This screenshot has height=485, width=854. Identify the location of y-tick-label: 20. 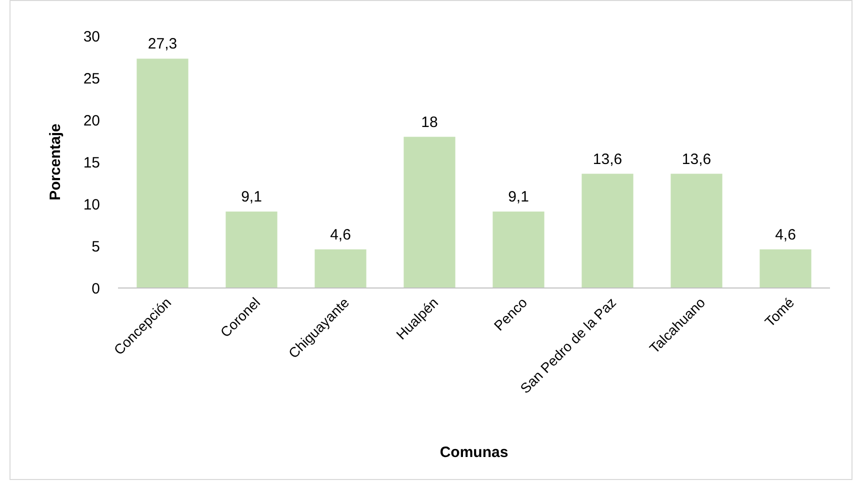
(91, 121).